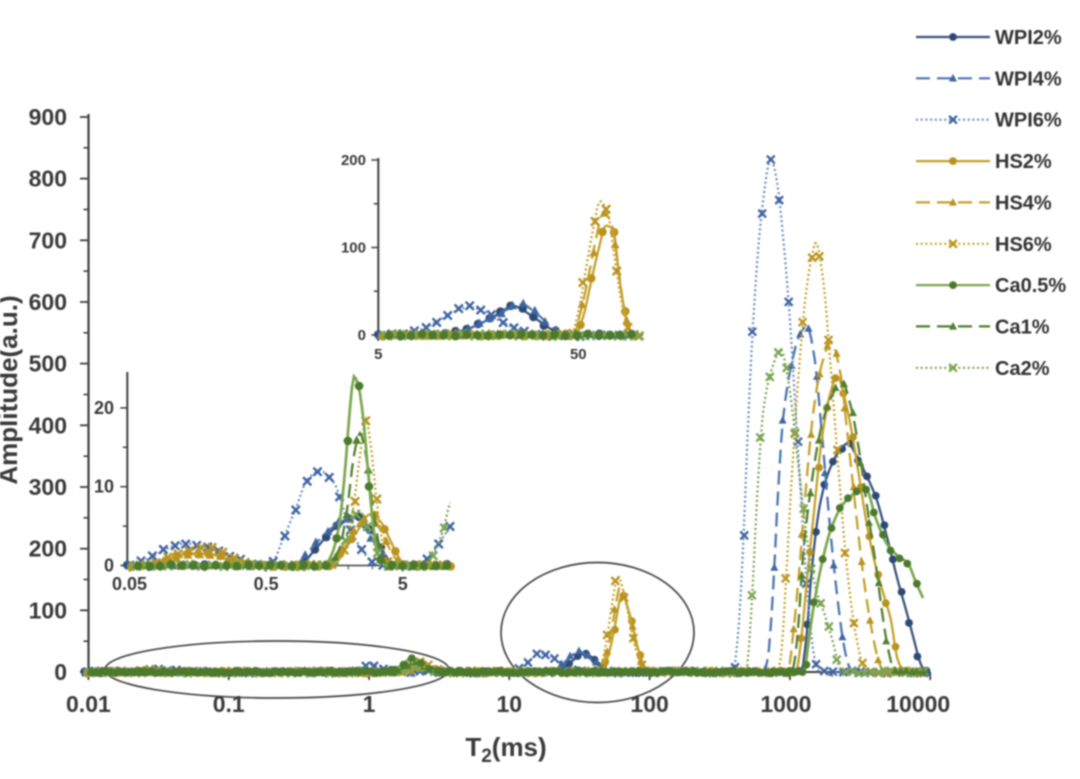 This screenshot has height=779, width=1080. Describe the element at coordinates (48, 179) in the screenshot. I see `svg-text: 800` at that location.